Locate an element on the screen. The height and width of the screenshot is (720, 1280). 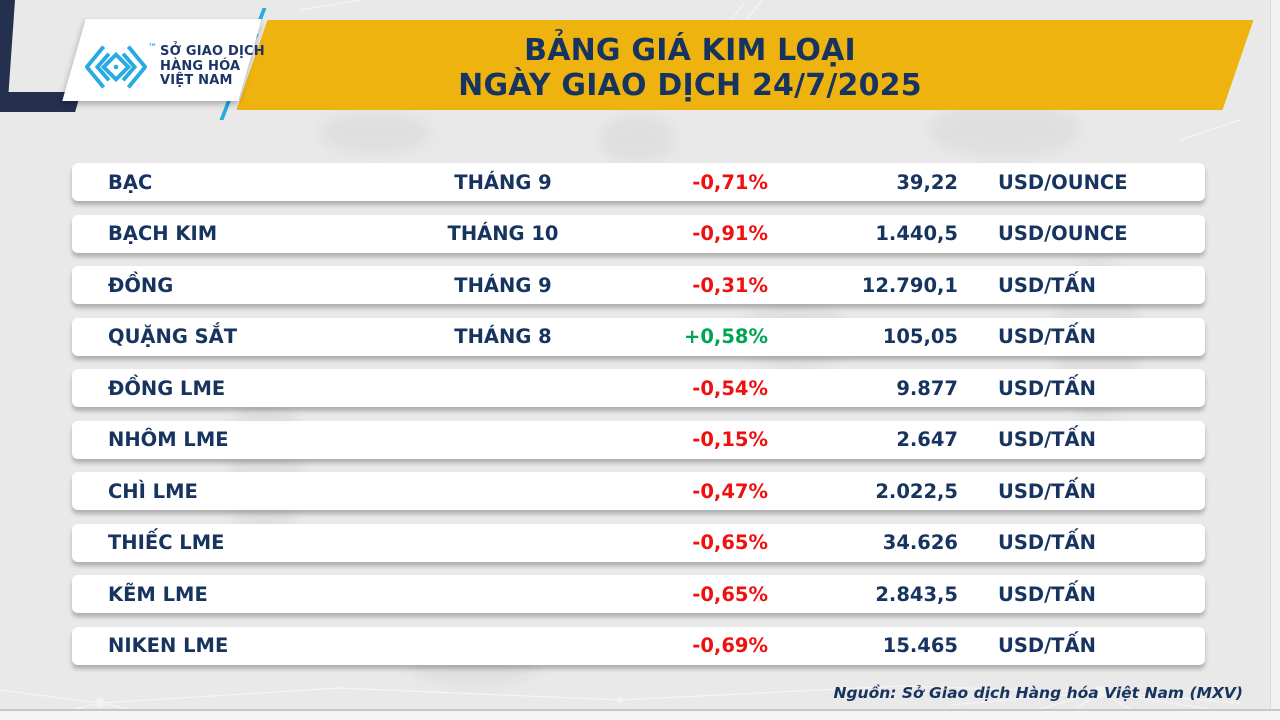
price-value: 105,05 is located at coordinates (920, 336).